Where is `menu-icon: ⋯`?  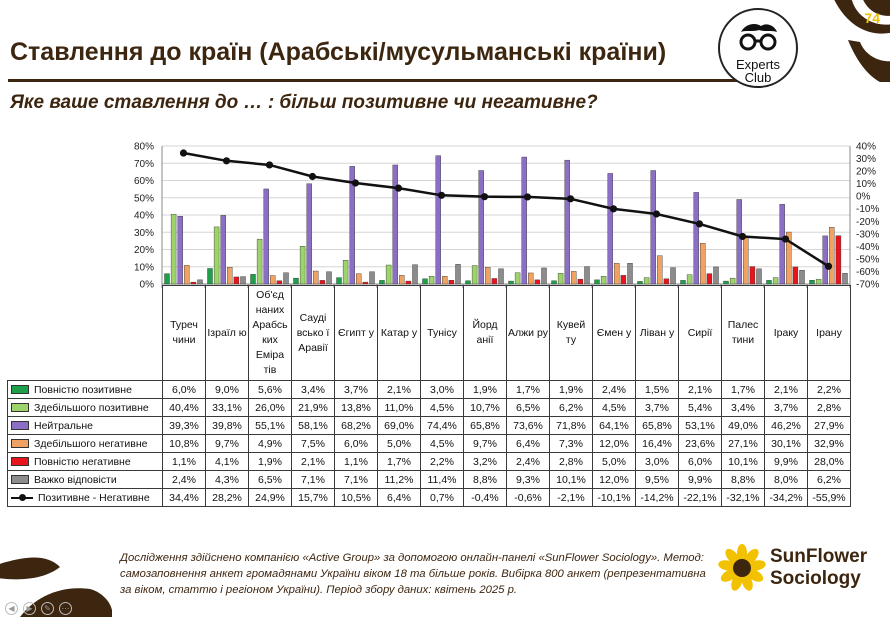 menu-icon: ⋯ is located at coordinates (65, 608).